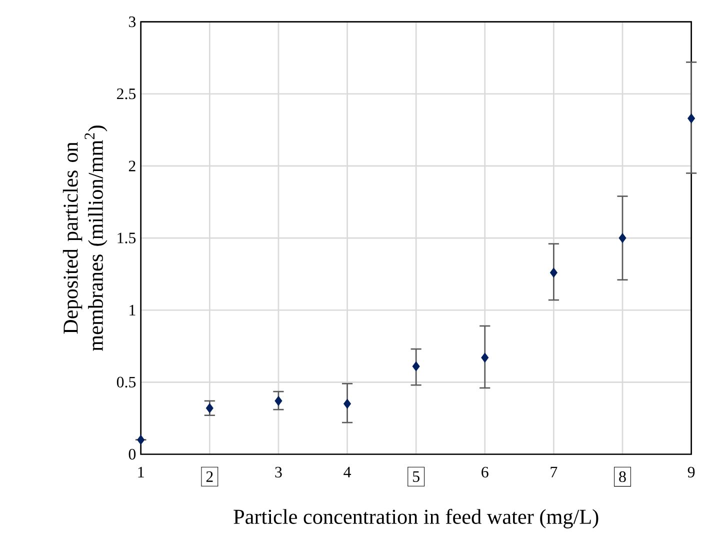 The height and width of the screenshot is (539, 701). What do you see at coordinates (132, 454) in the screenshot?
I see `y-tick-label: 0` at bounding box center [132, 454].